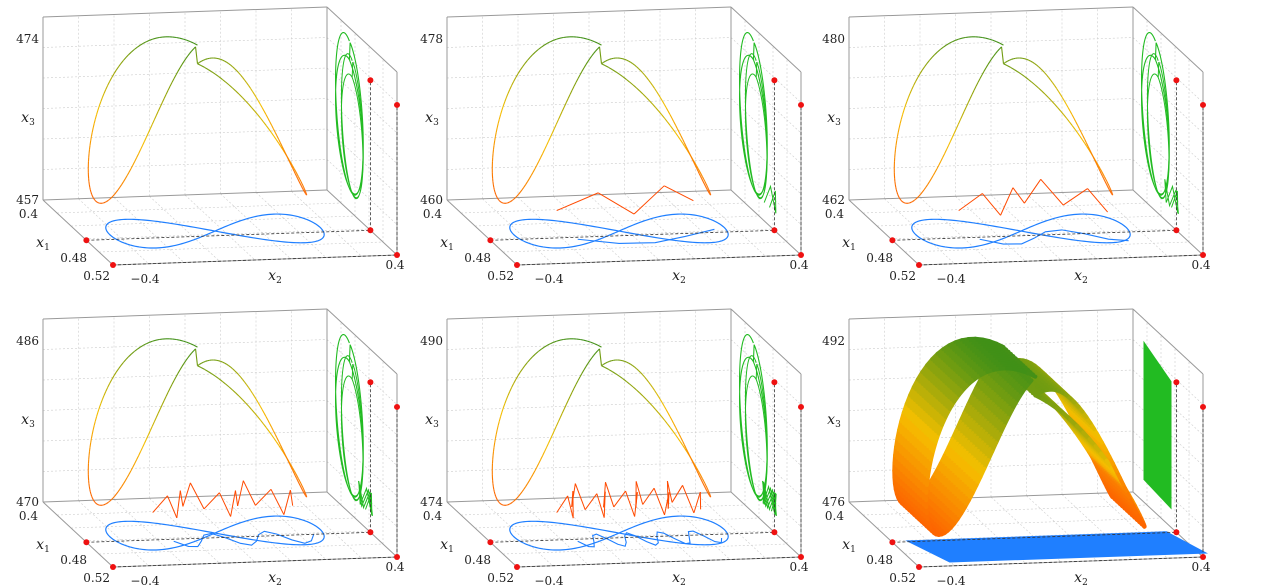 This screenshot has height=587, width=1269. Describe the element at coordinates (27, 200) in the screenshot. I see `z-tick-label: 457` at that location.